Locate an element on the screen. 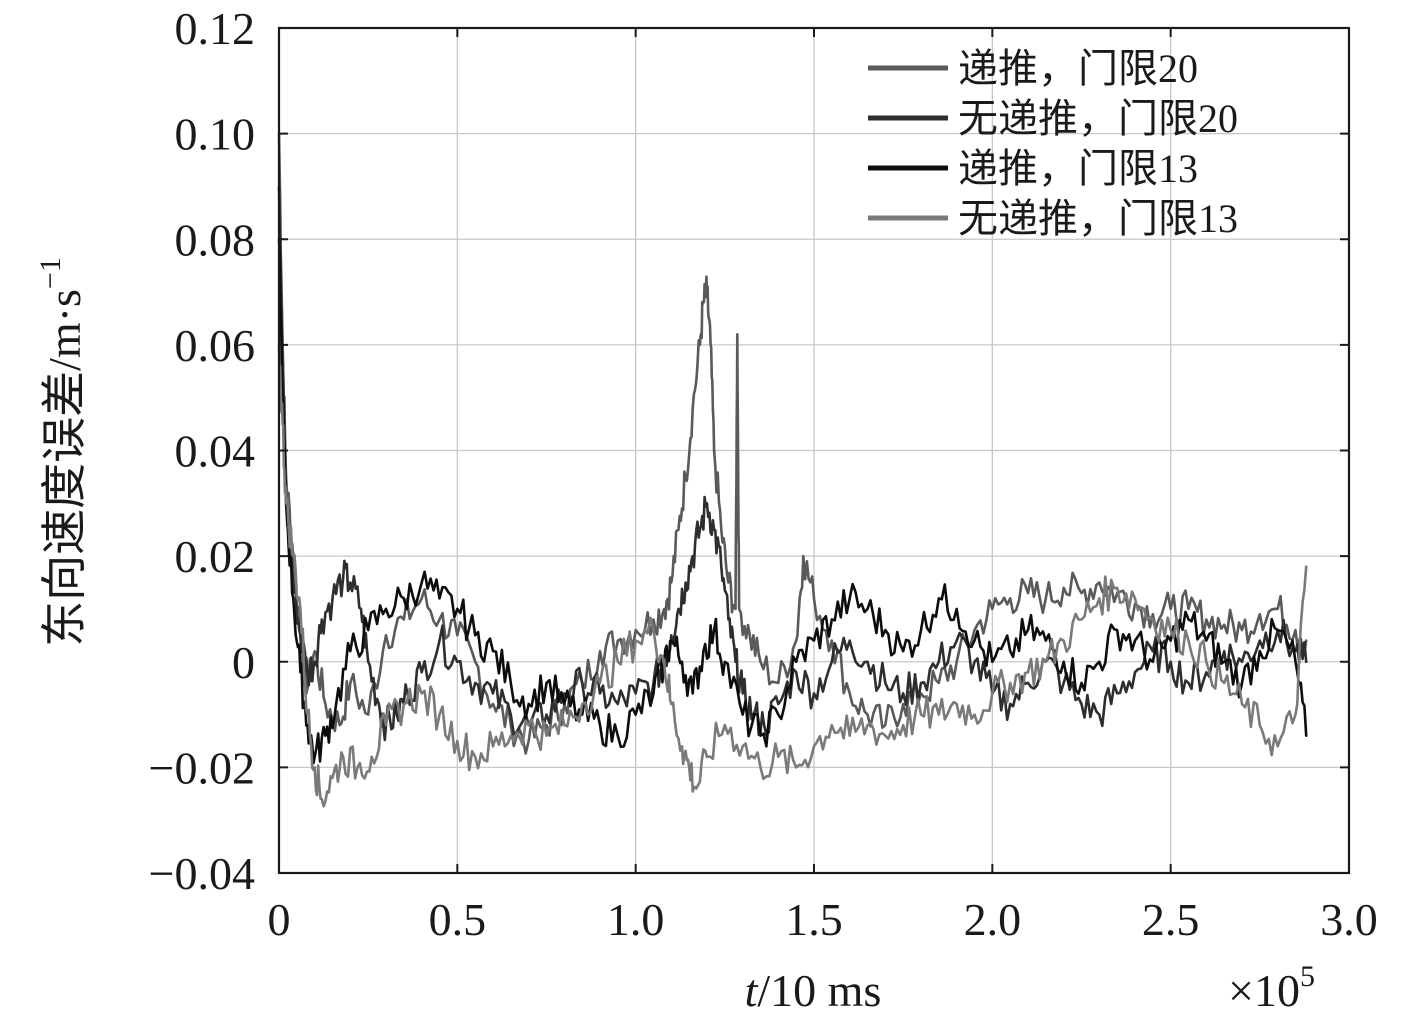 The height and width of the screenshot is (1021, 1417). y-tick-label: 0.06 is located at coordinates (215, 345).